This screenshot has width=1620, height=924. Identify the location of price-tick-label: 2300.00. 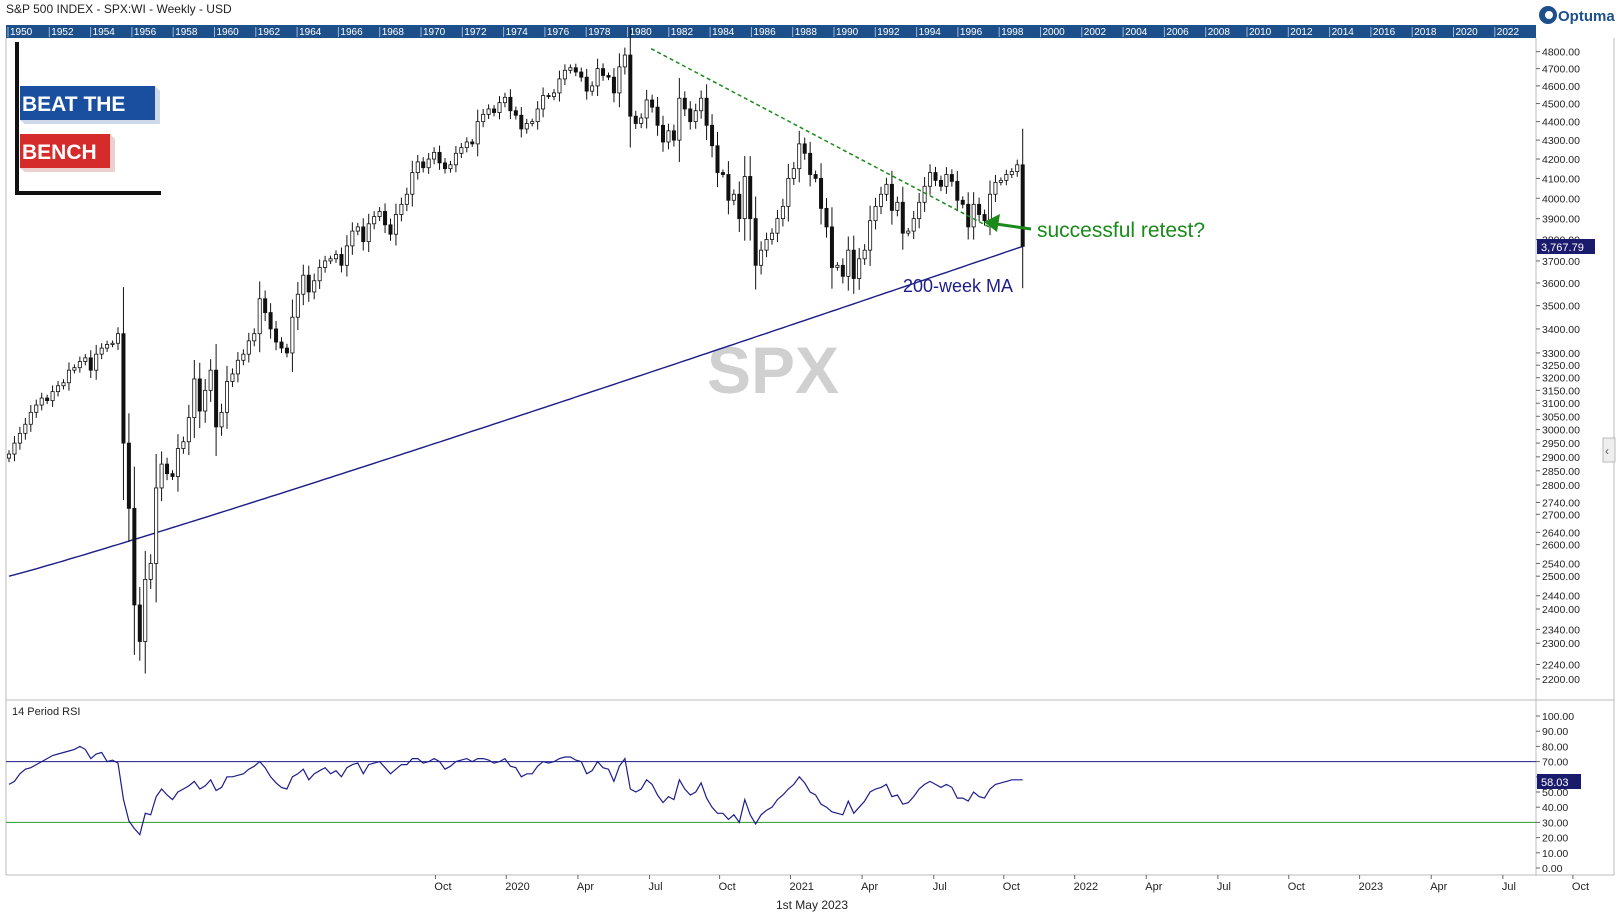
(1561, 644).